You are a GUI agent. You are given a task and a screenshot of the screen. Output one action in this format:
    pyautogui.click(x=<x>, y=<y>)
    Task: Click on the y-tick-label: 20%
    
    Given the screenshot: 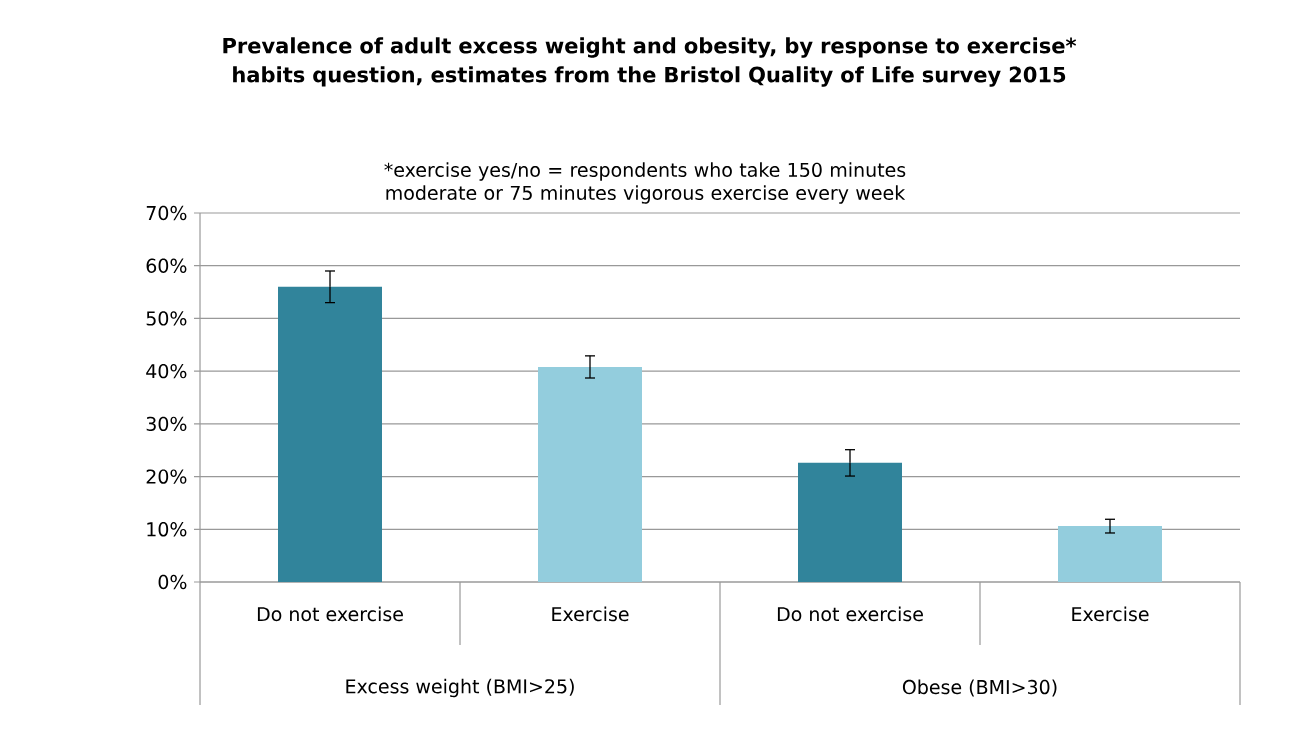 What is the action you would take?
    pyautogui.click(x=166, y=476)
    